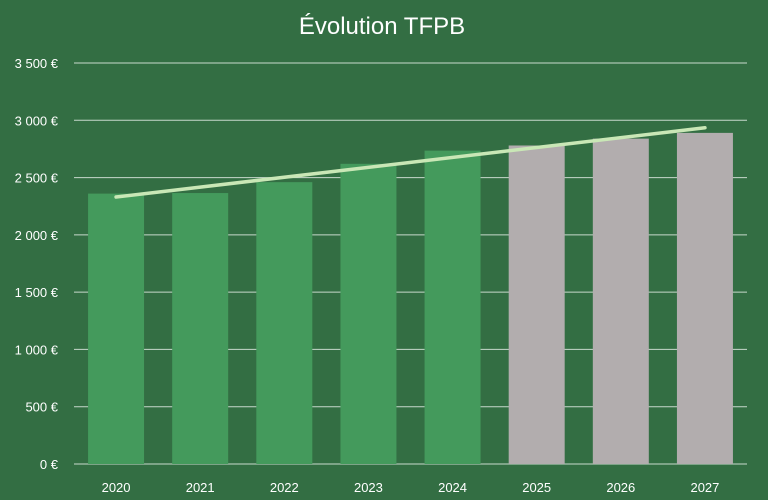  Describe the element at coordinates (37, 235) in the screenshot. I see `y-tick-label: 2 000 €` at that location.